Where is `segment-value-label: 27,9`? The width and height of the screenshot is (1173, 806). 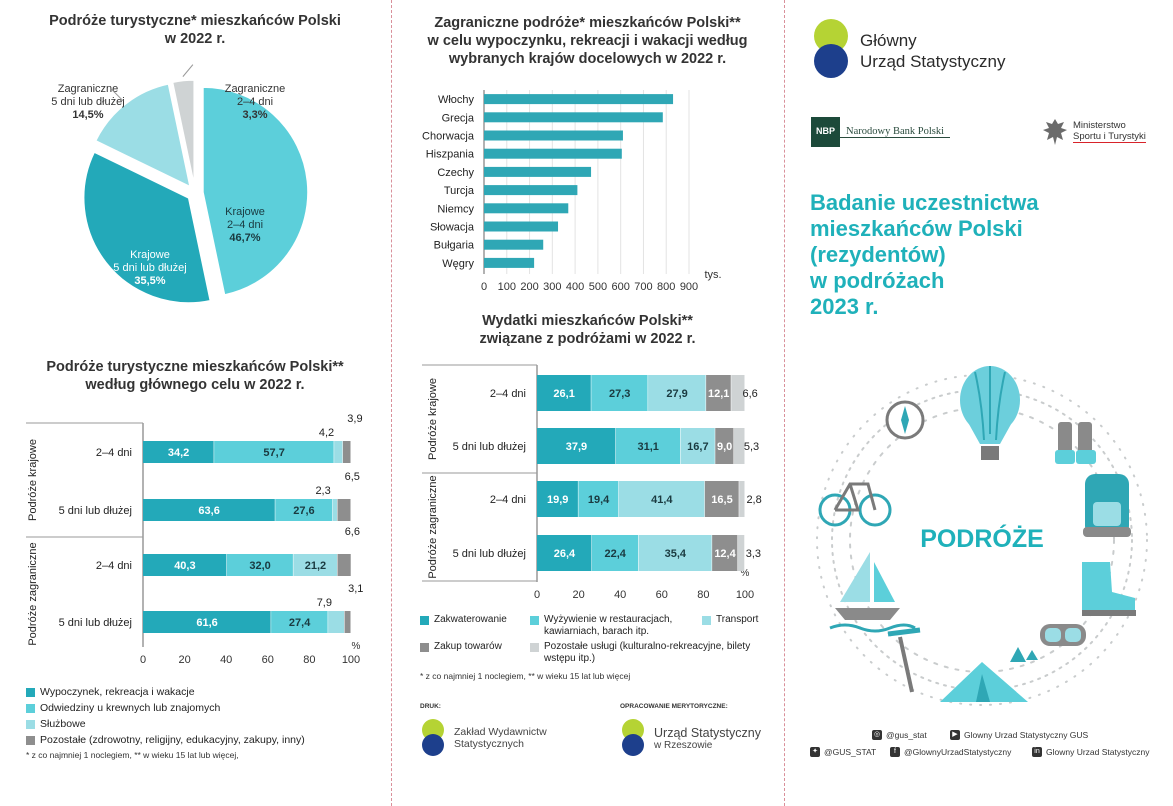 segment-value-label: 27,9 is located at coordinates (676, 394).